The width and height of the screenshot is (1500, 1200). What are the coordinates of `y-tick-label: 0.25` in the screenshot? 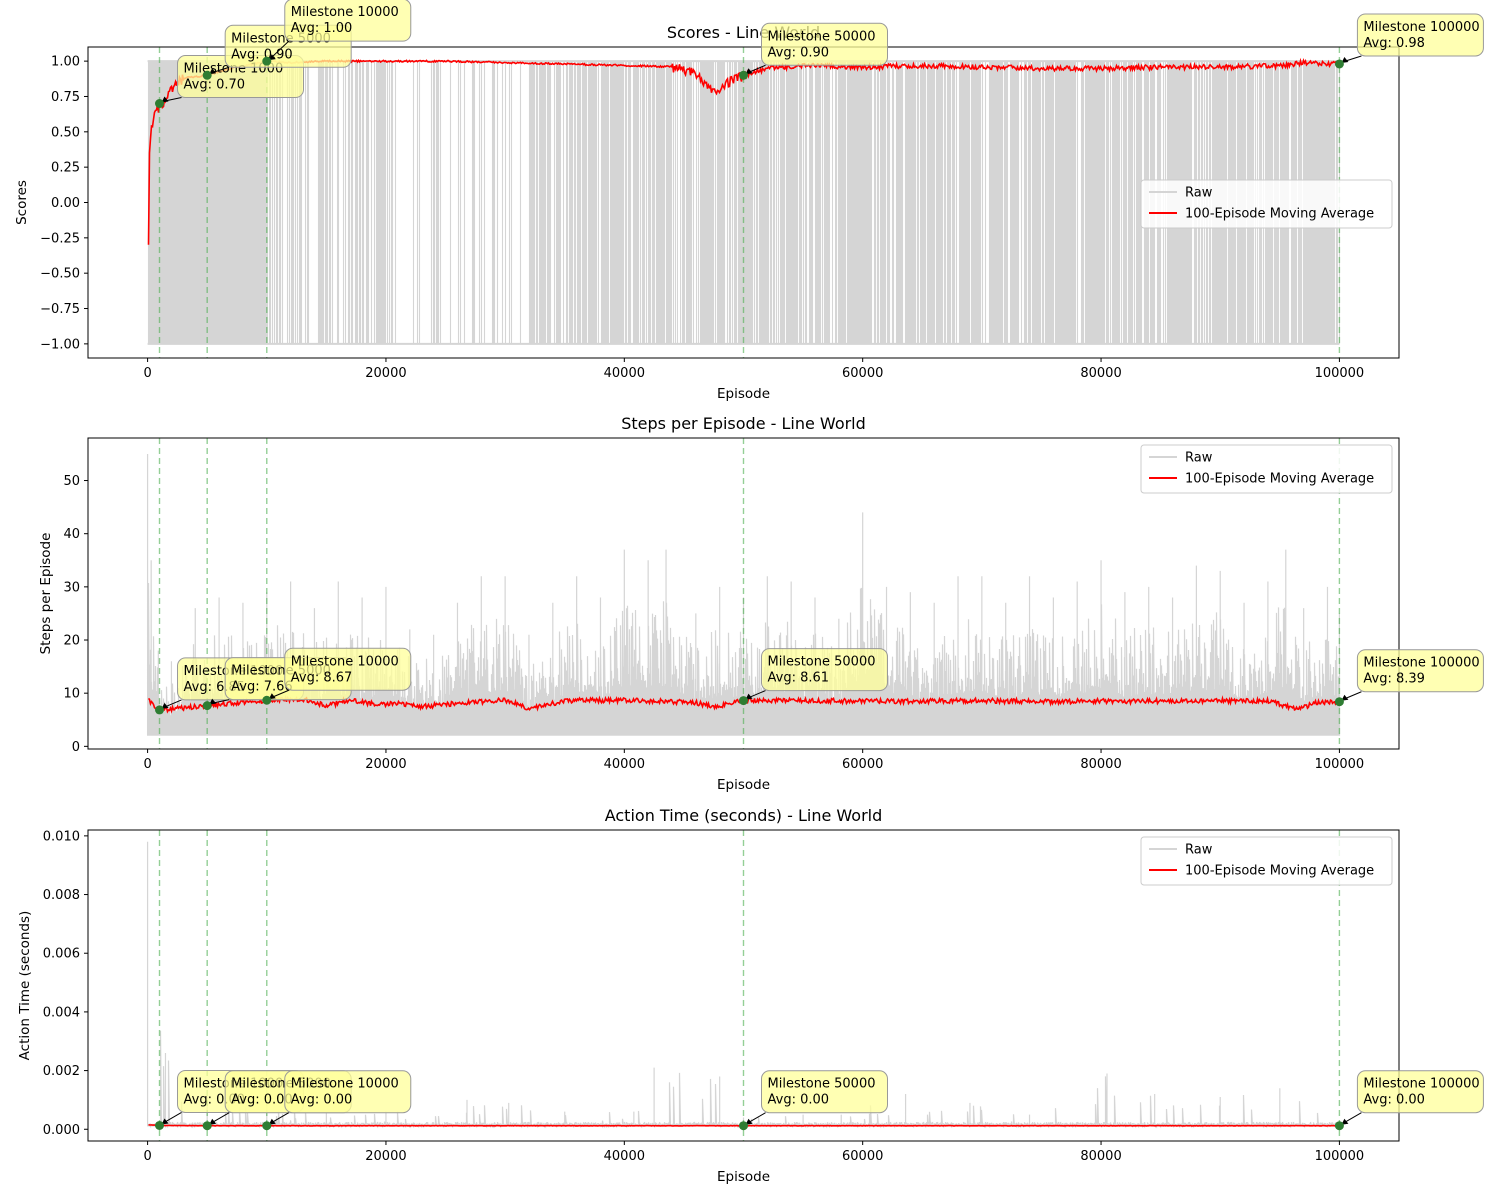 It's located at (65, 168).